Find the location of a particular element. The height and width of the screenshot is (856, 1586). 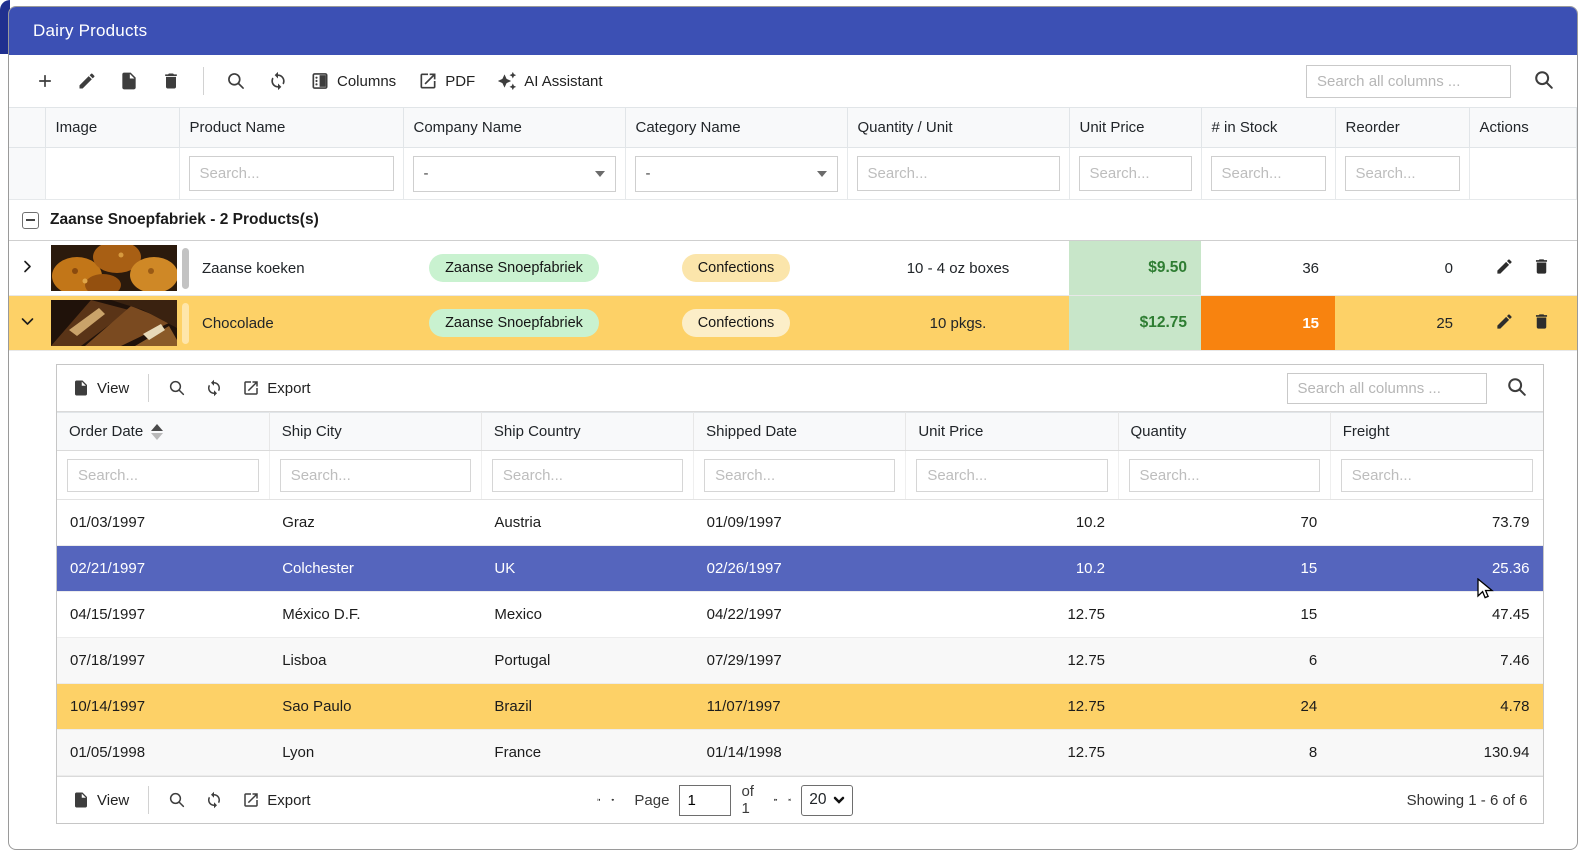

column-header-shipped-date: Shipped Date is located at coordinates (800, 431).